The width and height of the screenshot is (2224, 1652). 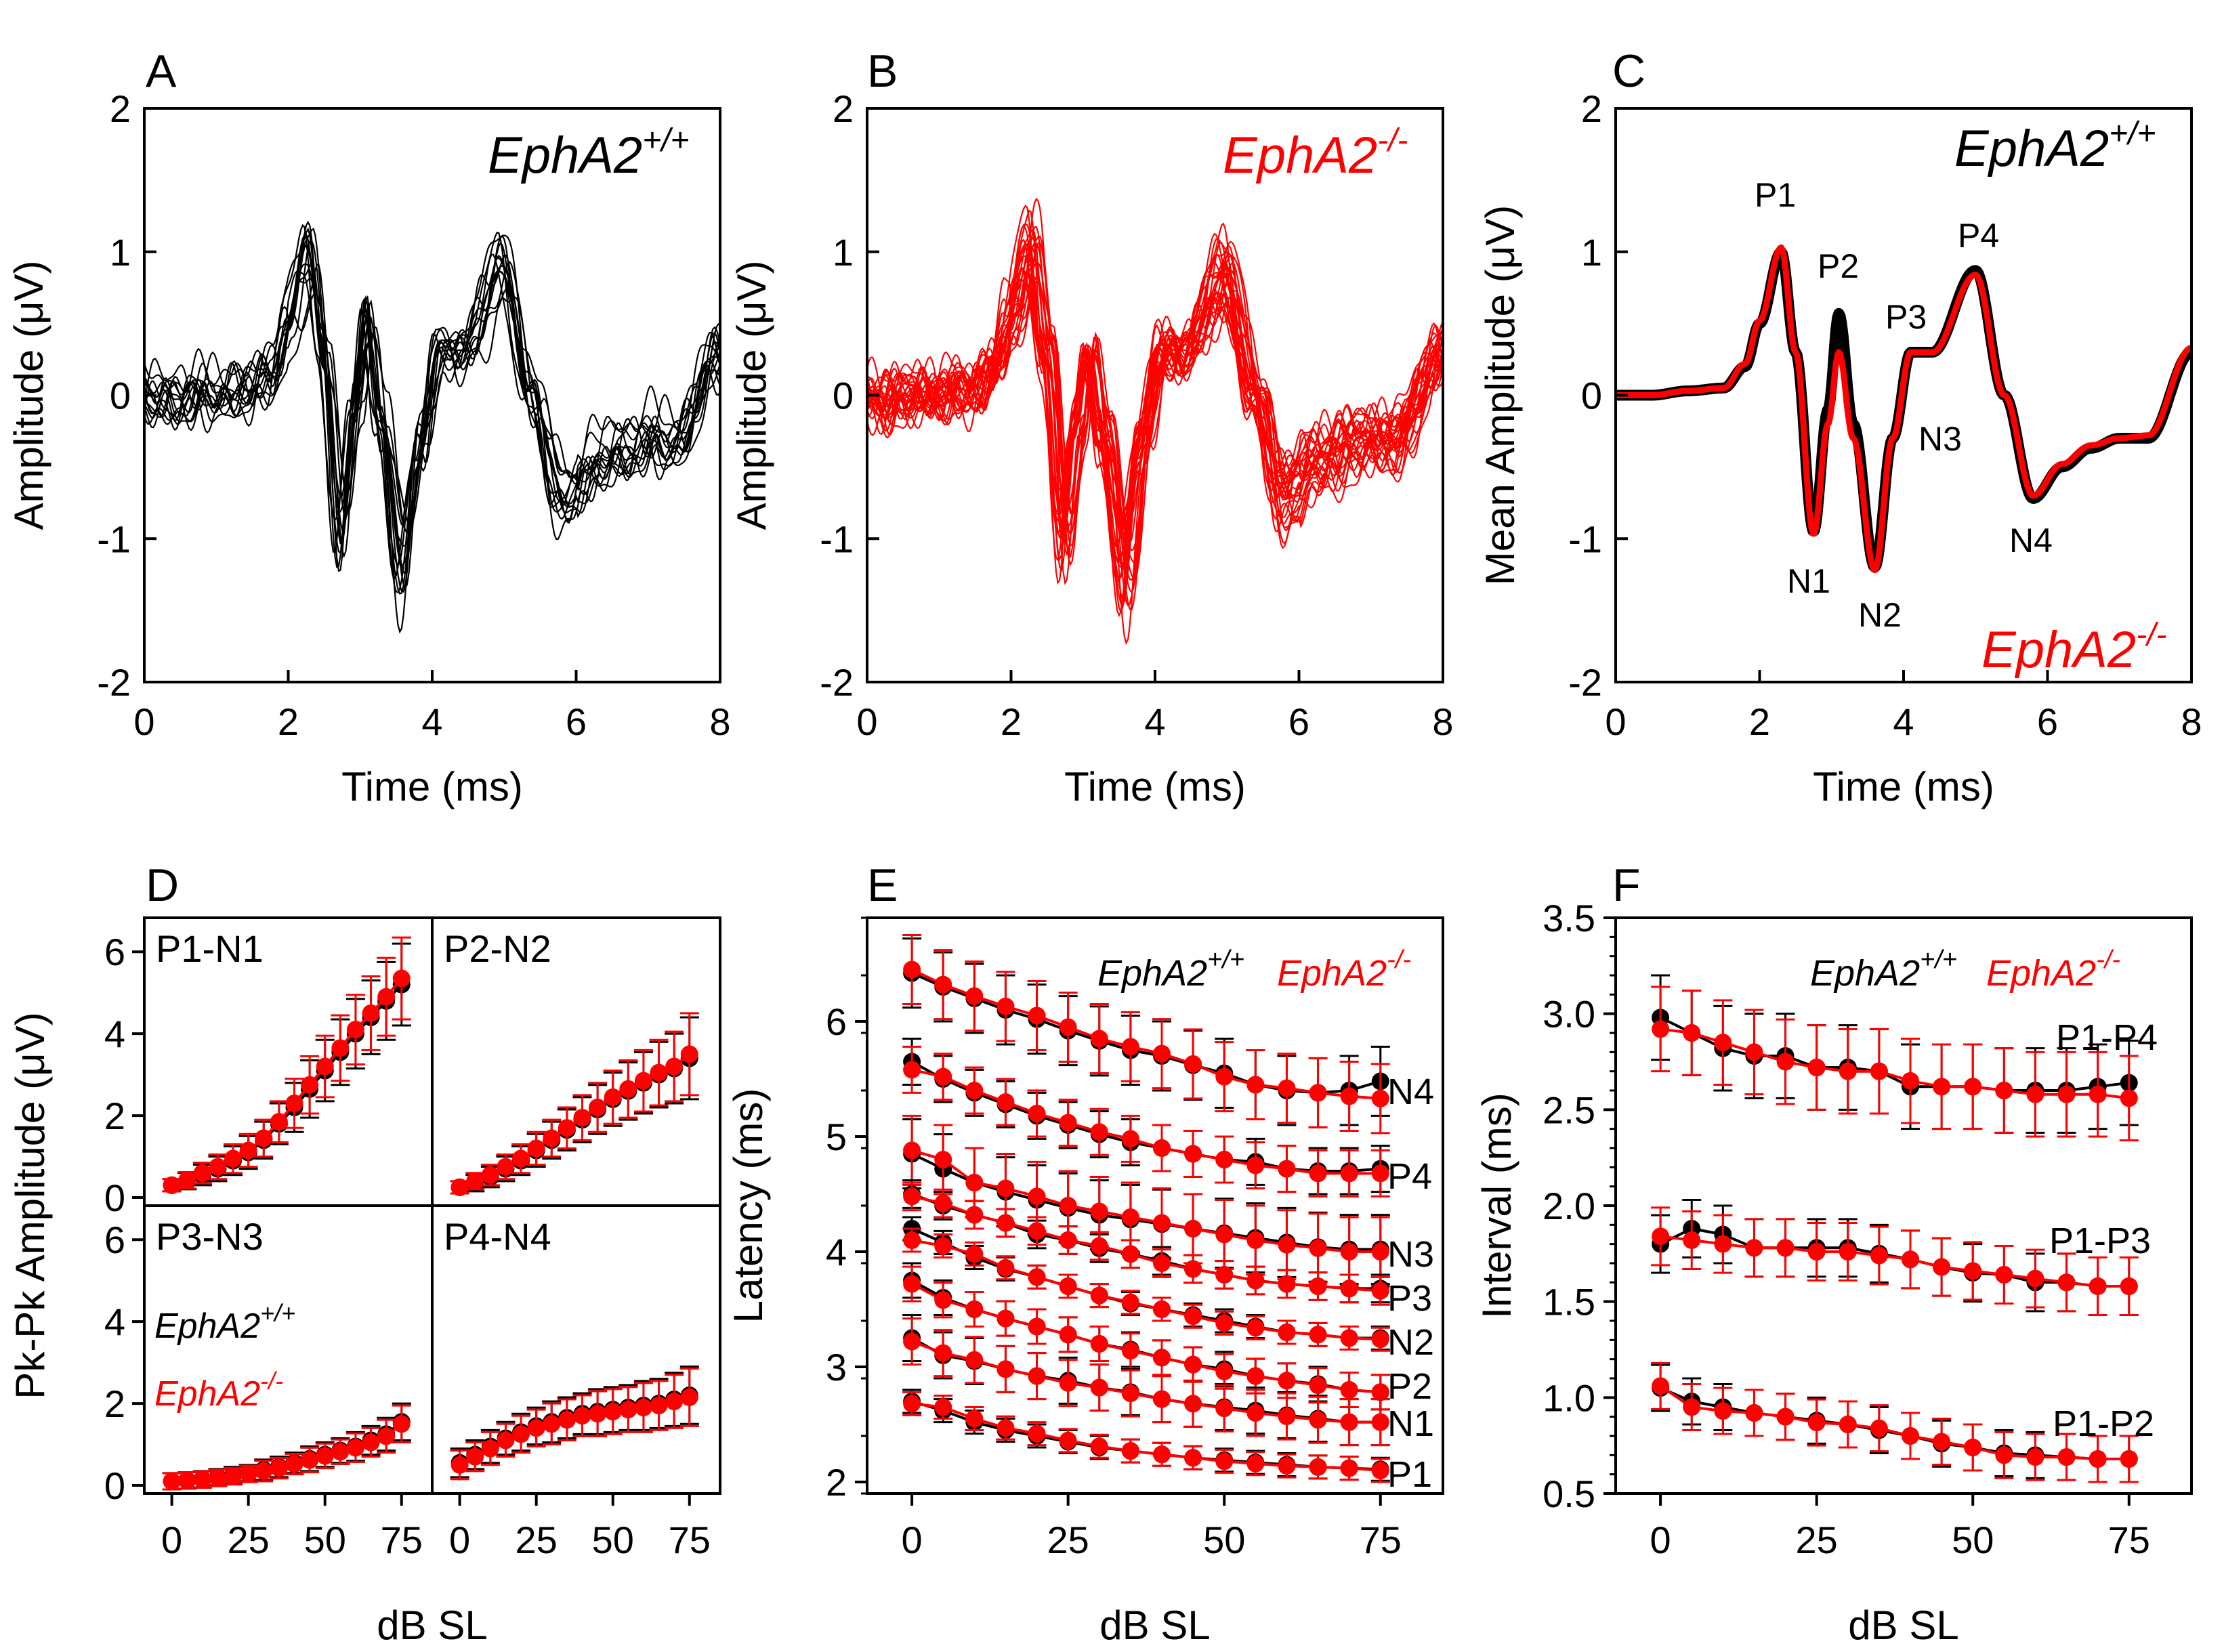 What do you see at coordinates (1411, 1342) in the screenshot?
I see `series-label: N2` at bounding box center [1411, 1342].